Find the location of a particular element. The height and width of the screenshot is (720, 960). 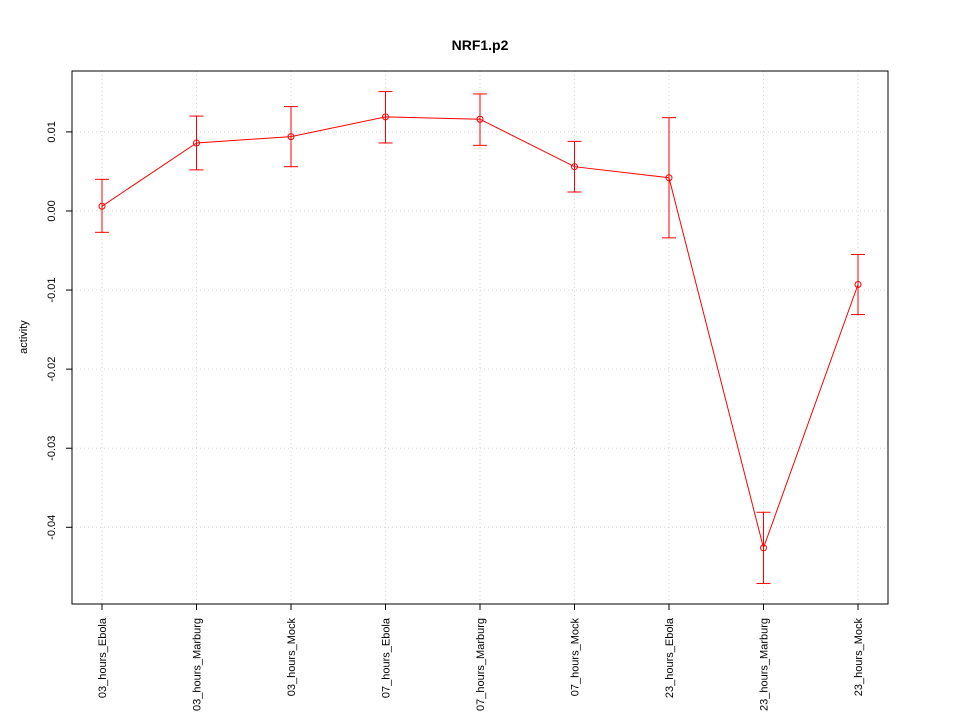

x-tick-label: 07_hours_Ebola is located at coordinates (387, 657).